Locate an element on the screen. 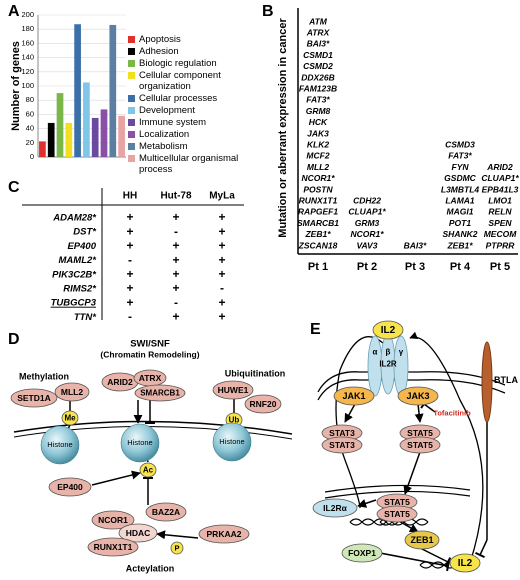  loop is located at coordinates (360, 422).